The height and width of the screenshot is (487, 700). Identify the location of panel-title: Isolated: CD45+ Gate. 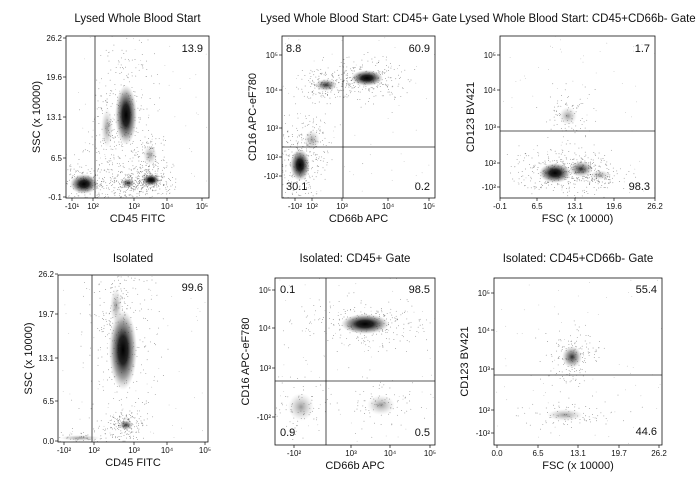
(355, 259).